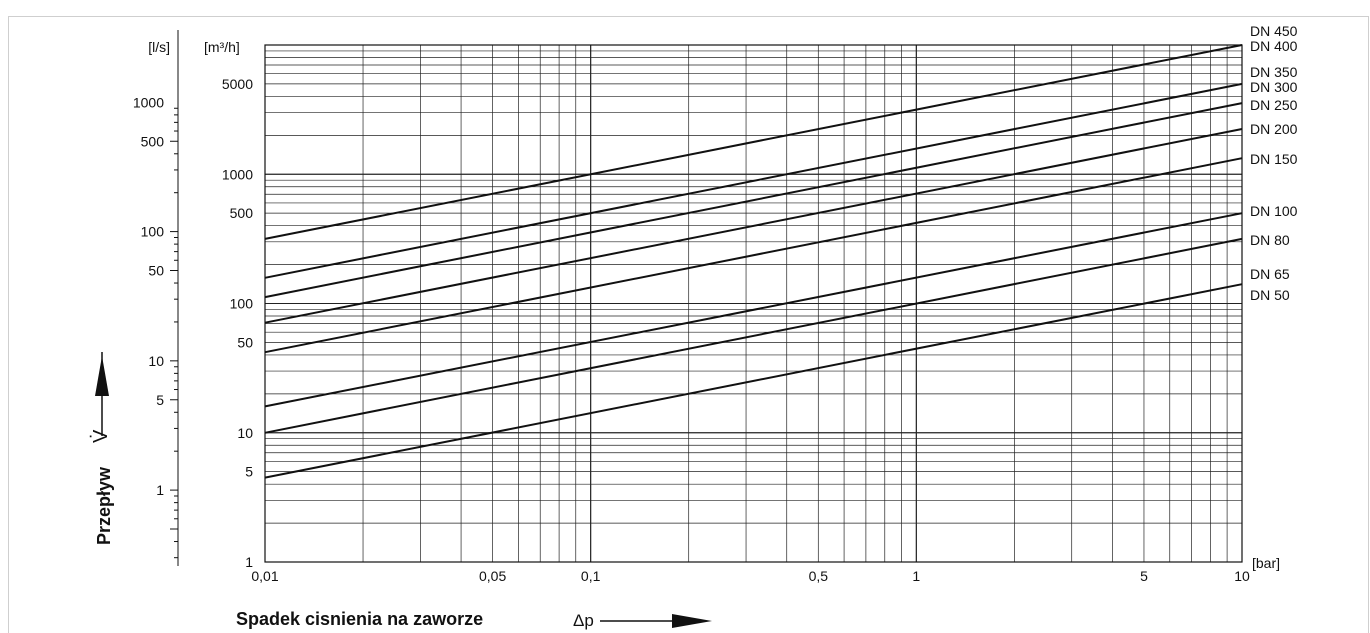  Describe the element at coordinates (1274, 31) in the screenshot. I see `series-label: DN 450` at that location.